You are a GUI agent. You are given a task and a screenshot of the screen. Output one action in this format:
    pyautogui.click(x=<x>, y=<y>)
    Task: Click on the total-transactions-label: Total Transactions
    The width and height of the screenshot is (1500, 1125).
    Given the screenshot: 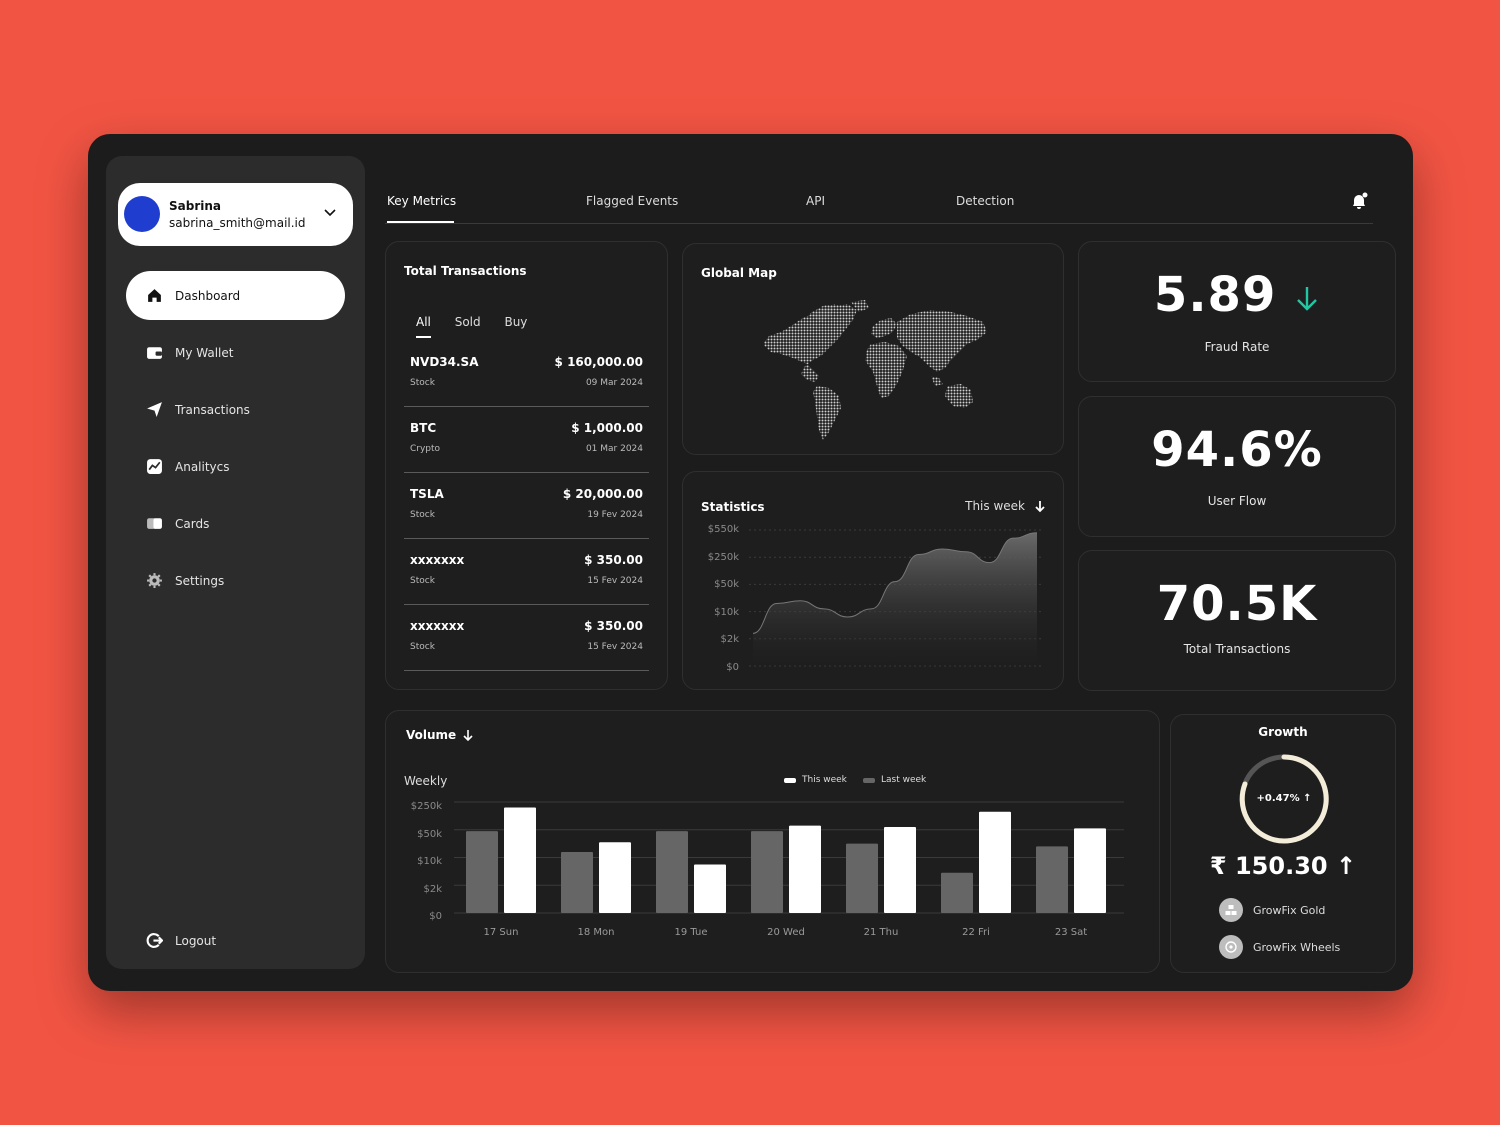 What is the action you would take?
    pyautogui.click(x=1237, y=649)
    